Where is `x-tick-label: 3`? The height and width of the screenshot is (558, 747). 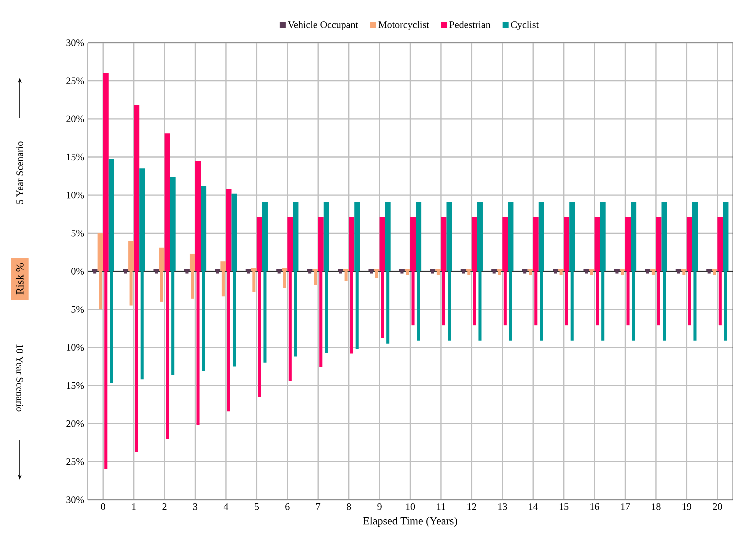
x-tick-label: 3 is located at coordinates (195, 507).